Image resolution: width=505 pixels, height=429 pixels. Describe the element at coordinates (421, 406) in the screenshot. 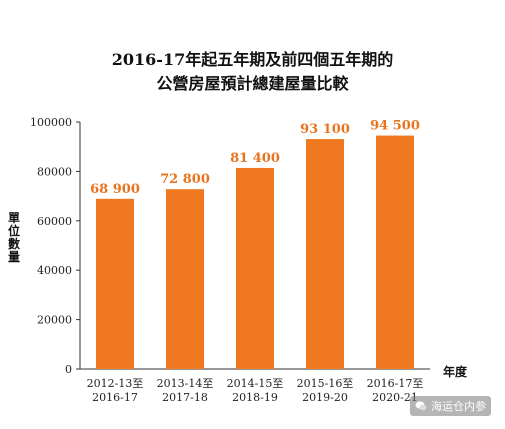

I see `chat-bubble-icon` at that location.